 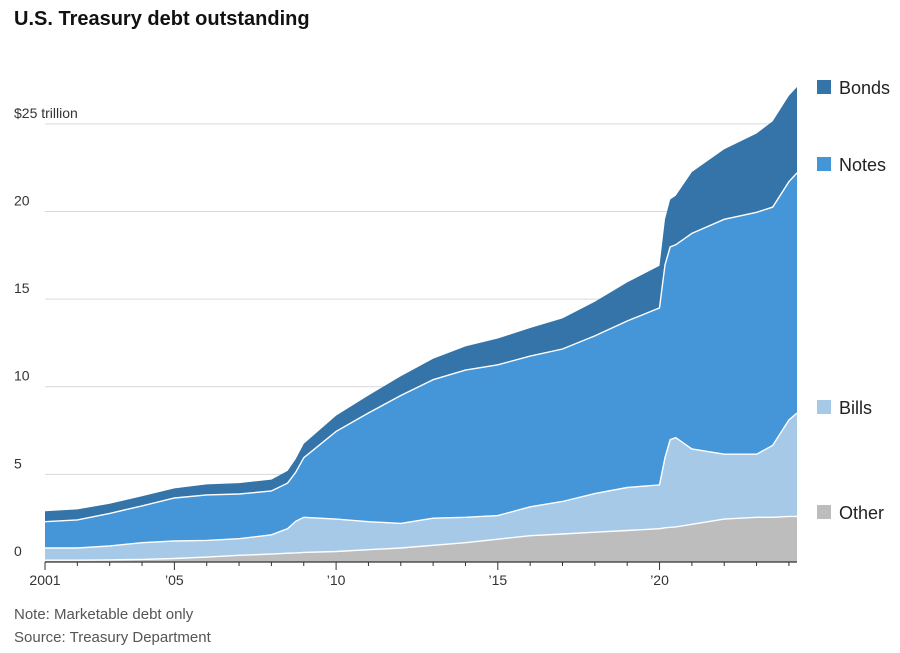 I want to click on y-tick-label: 5, so click(x=18, y=463).